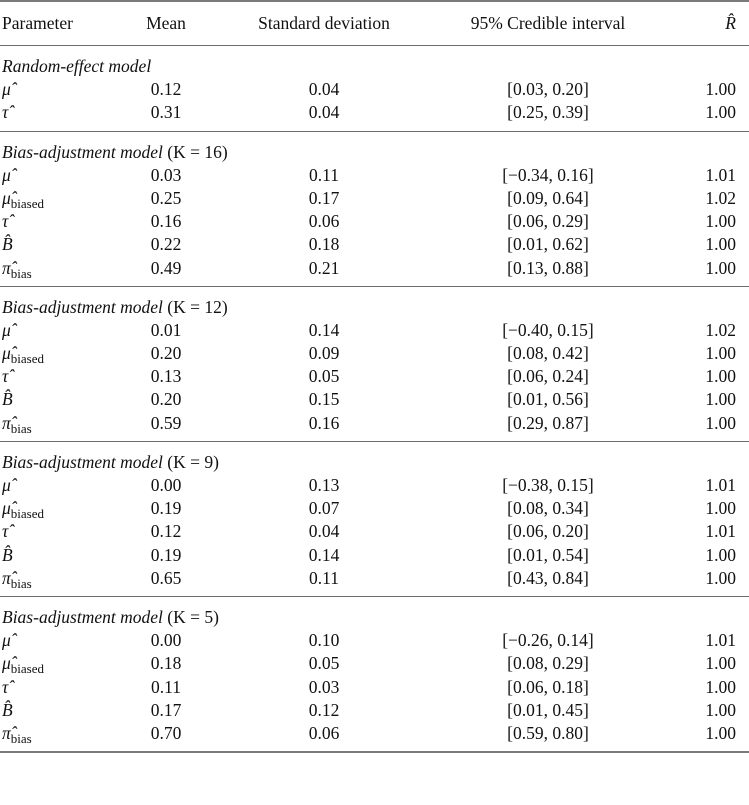 This screenshot has width=749, height=805. Describe the element at coordinates (374, 531) in the screenshot. I see `table-row: τ̂ 0.12 0.04 [0.06, 0.20] 1.01` at that location.